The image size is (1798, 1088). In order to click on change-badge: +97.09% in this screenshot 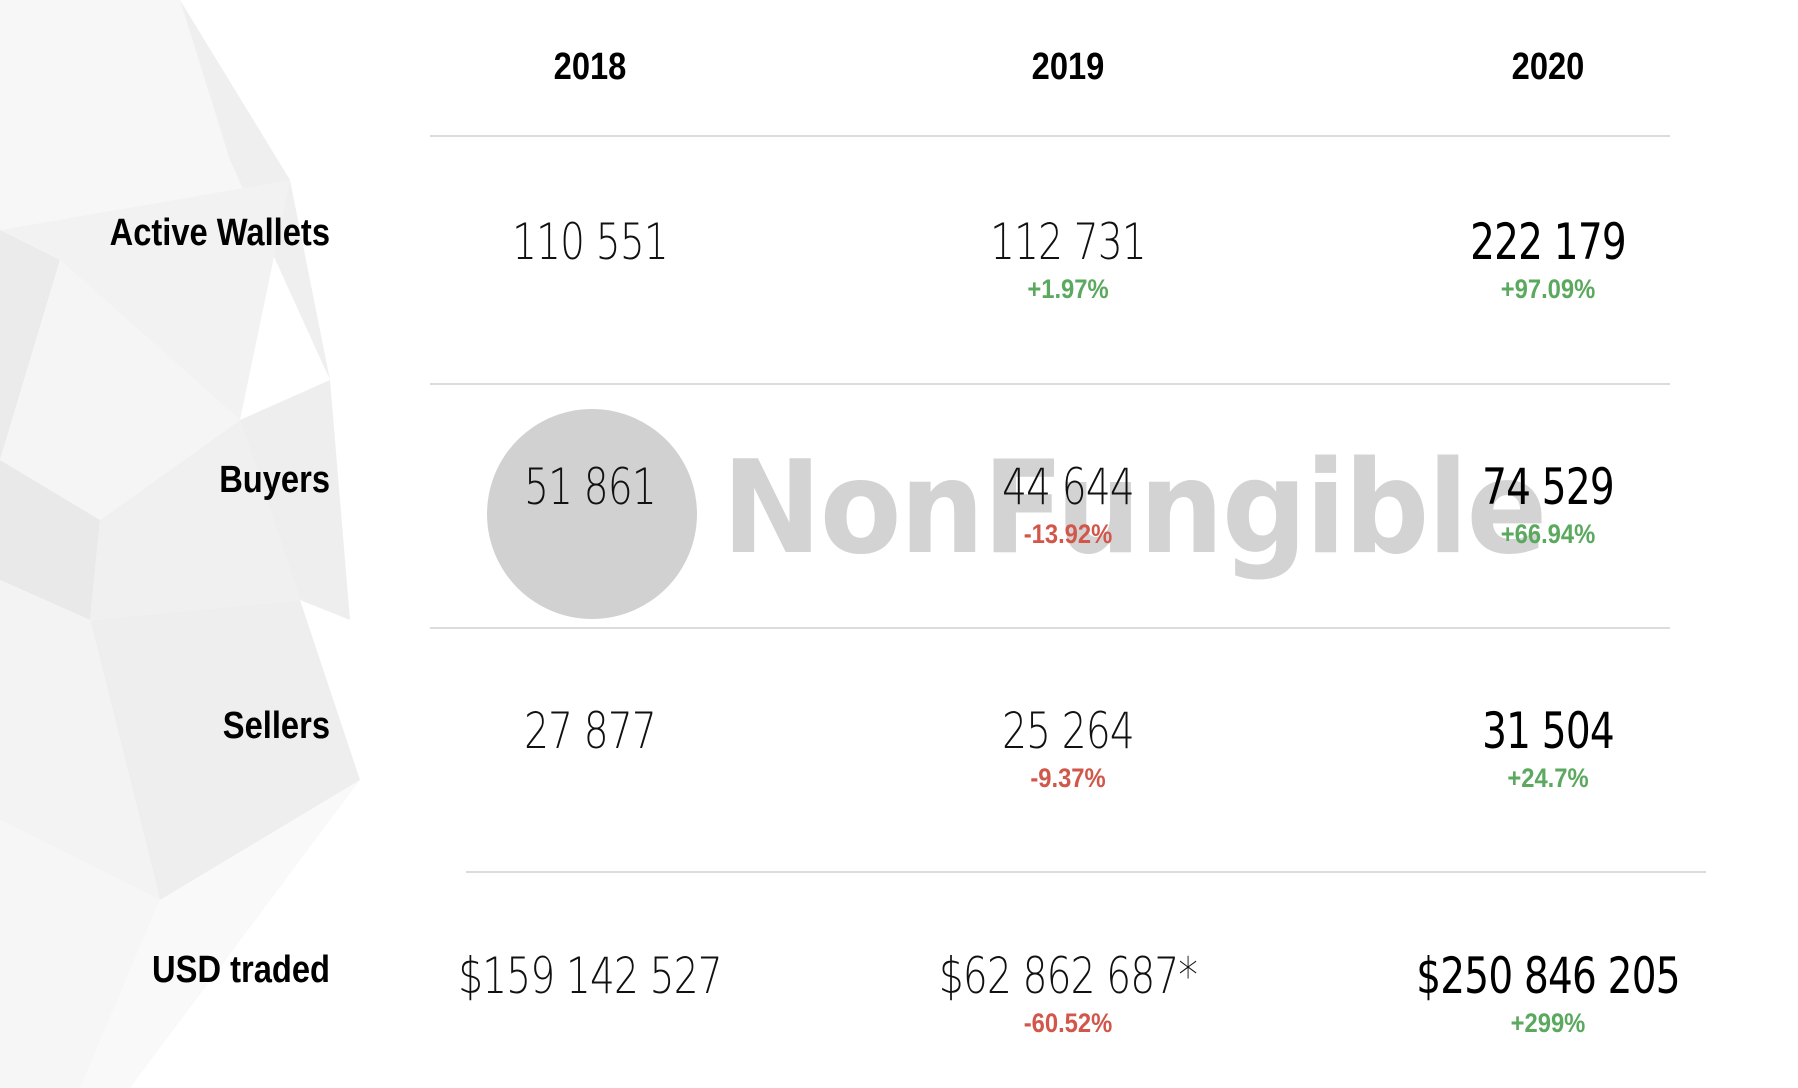, I will do `click(1548, 289)`.